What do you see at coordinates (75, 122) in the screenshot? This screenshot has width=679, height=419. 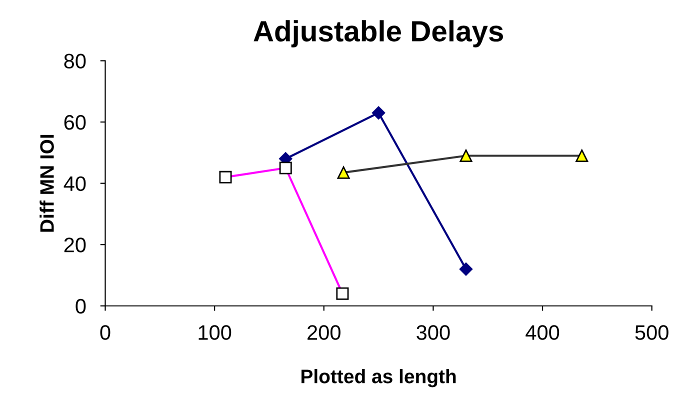 I see `y-tick-label: 60` at bounding box center [75, 122].